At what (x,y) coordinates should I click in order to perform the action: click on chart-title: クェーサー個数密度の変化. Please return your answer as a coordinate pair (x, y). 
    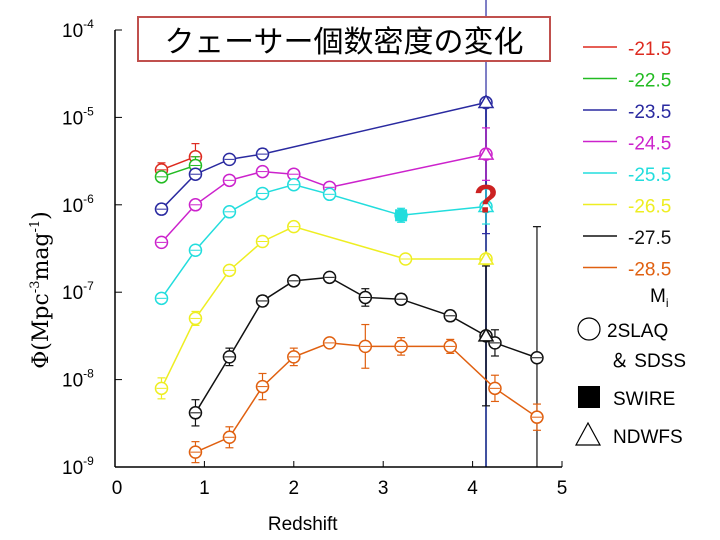
    Looking at the image, I should click on (344, 39).